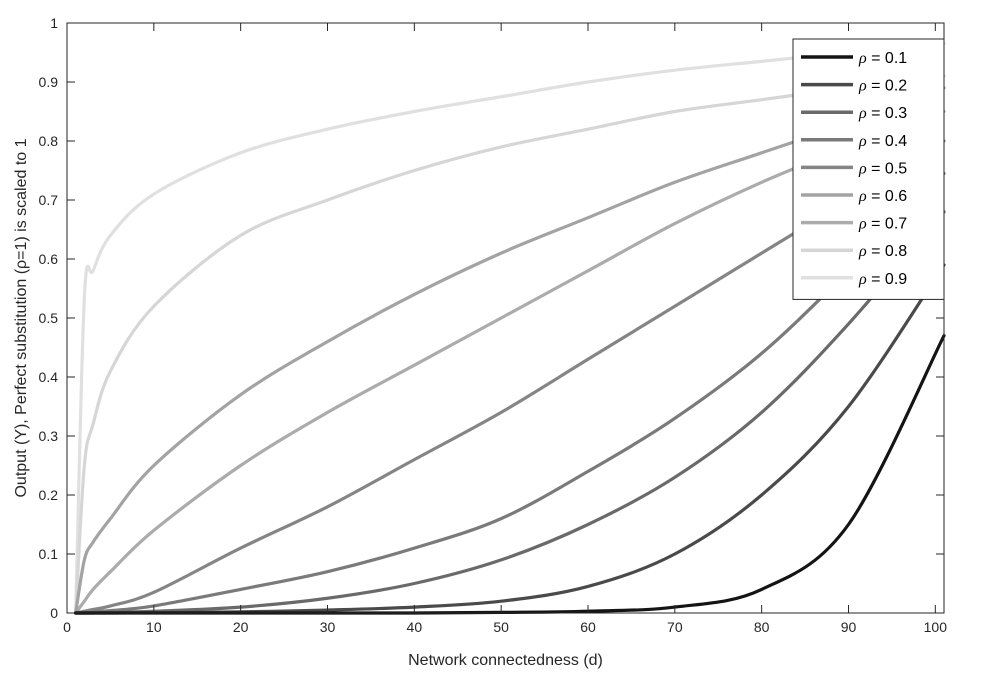 Image resolution: width=981 pixels, height=688 pixels. I want to click on x-tick-label: 0, so click(67, 627).